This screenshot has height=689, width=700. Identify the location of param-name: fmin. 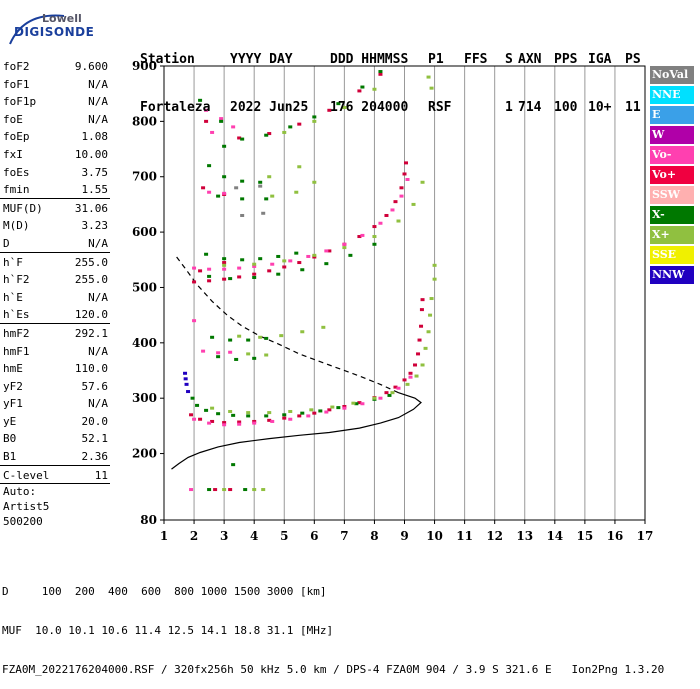
(16, 190).